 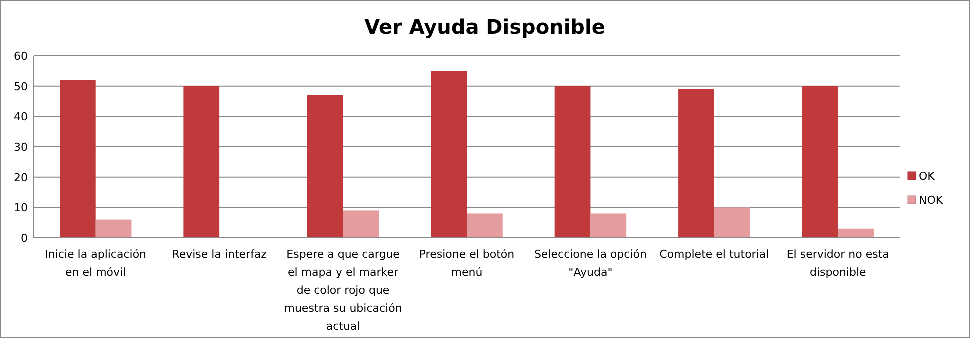 What do you see at coordinates (715, 254) in the screenshot?
I see `x-tick-label: Complete el tutorial` at bounding box center [715, 254].